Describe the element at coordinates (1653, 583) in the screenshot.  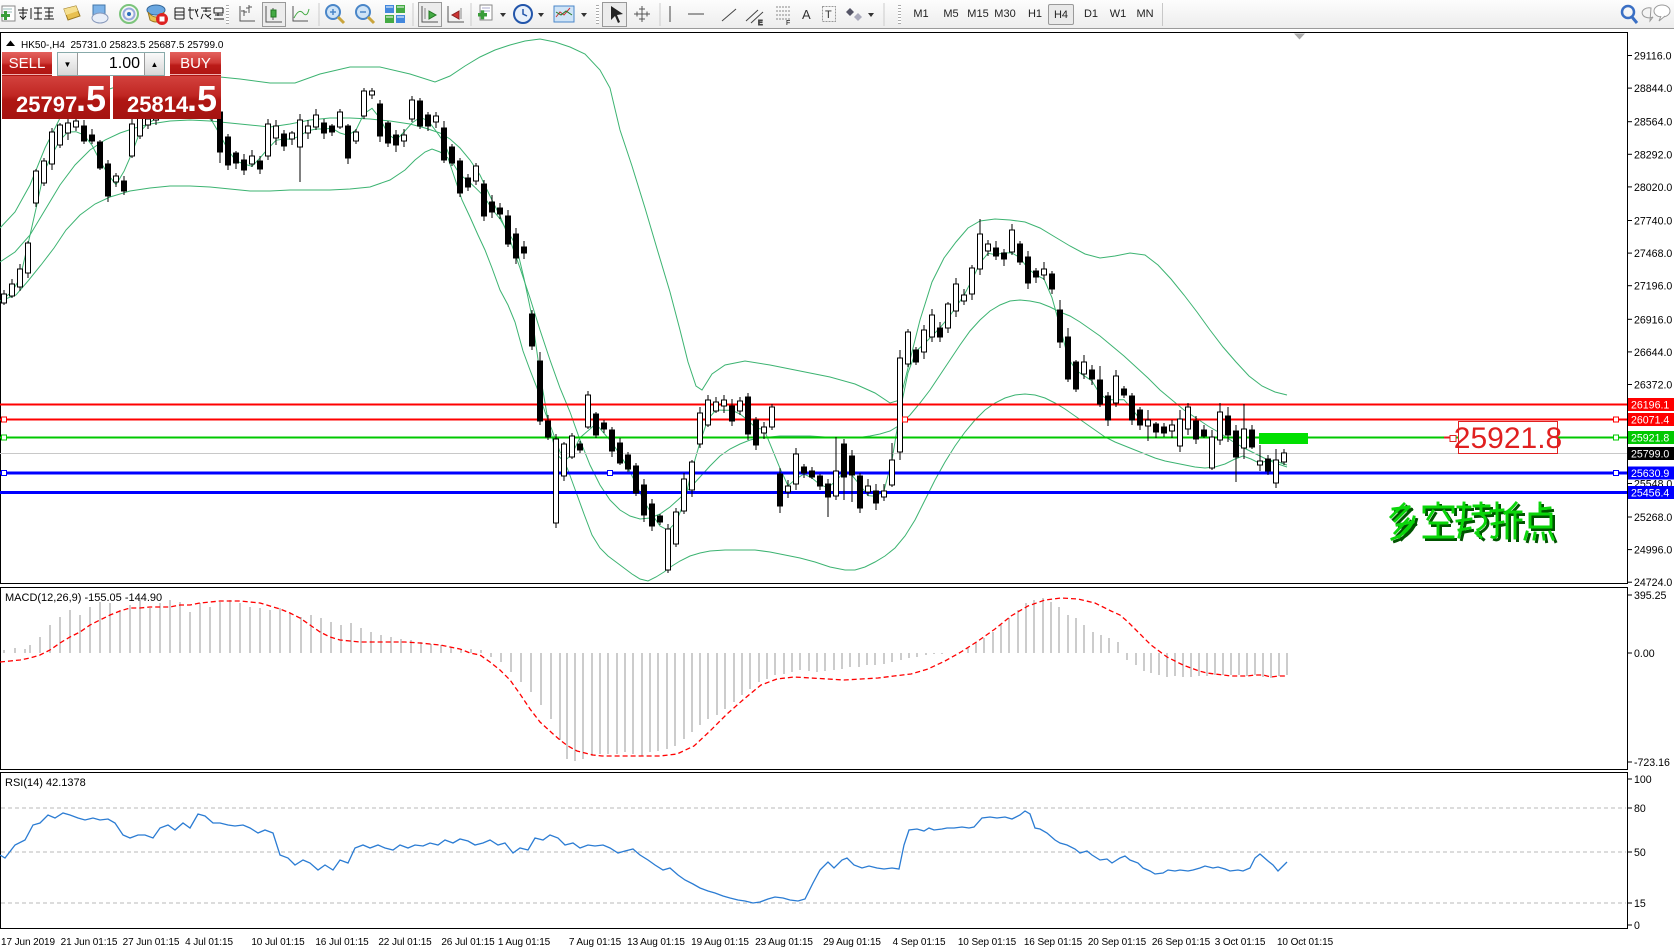
I see `svg-text: 24724.0` at that location.